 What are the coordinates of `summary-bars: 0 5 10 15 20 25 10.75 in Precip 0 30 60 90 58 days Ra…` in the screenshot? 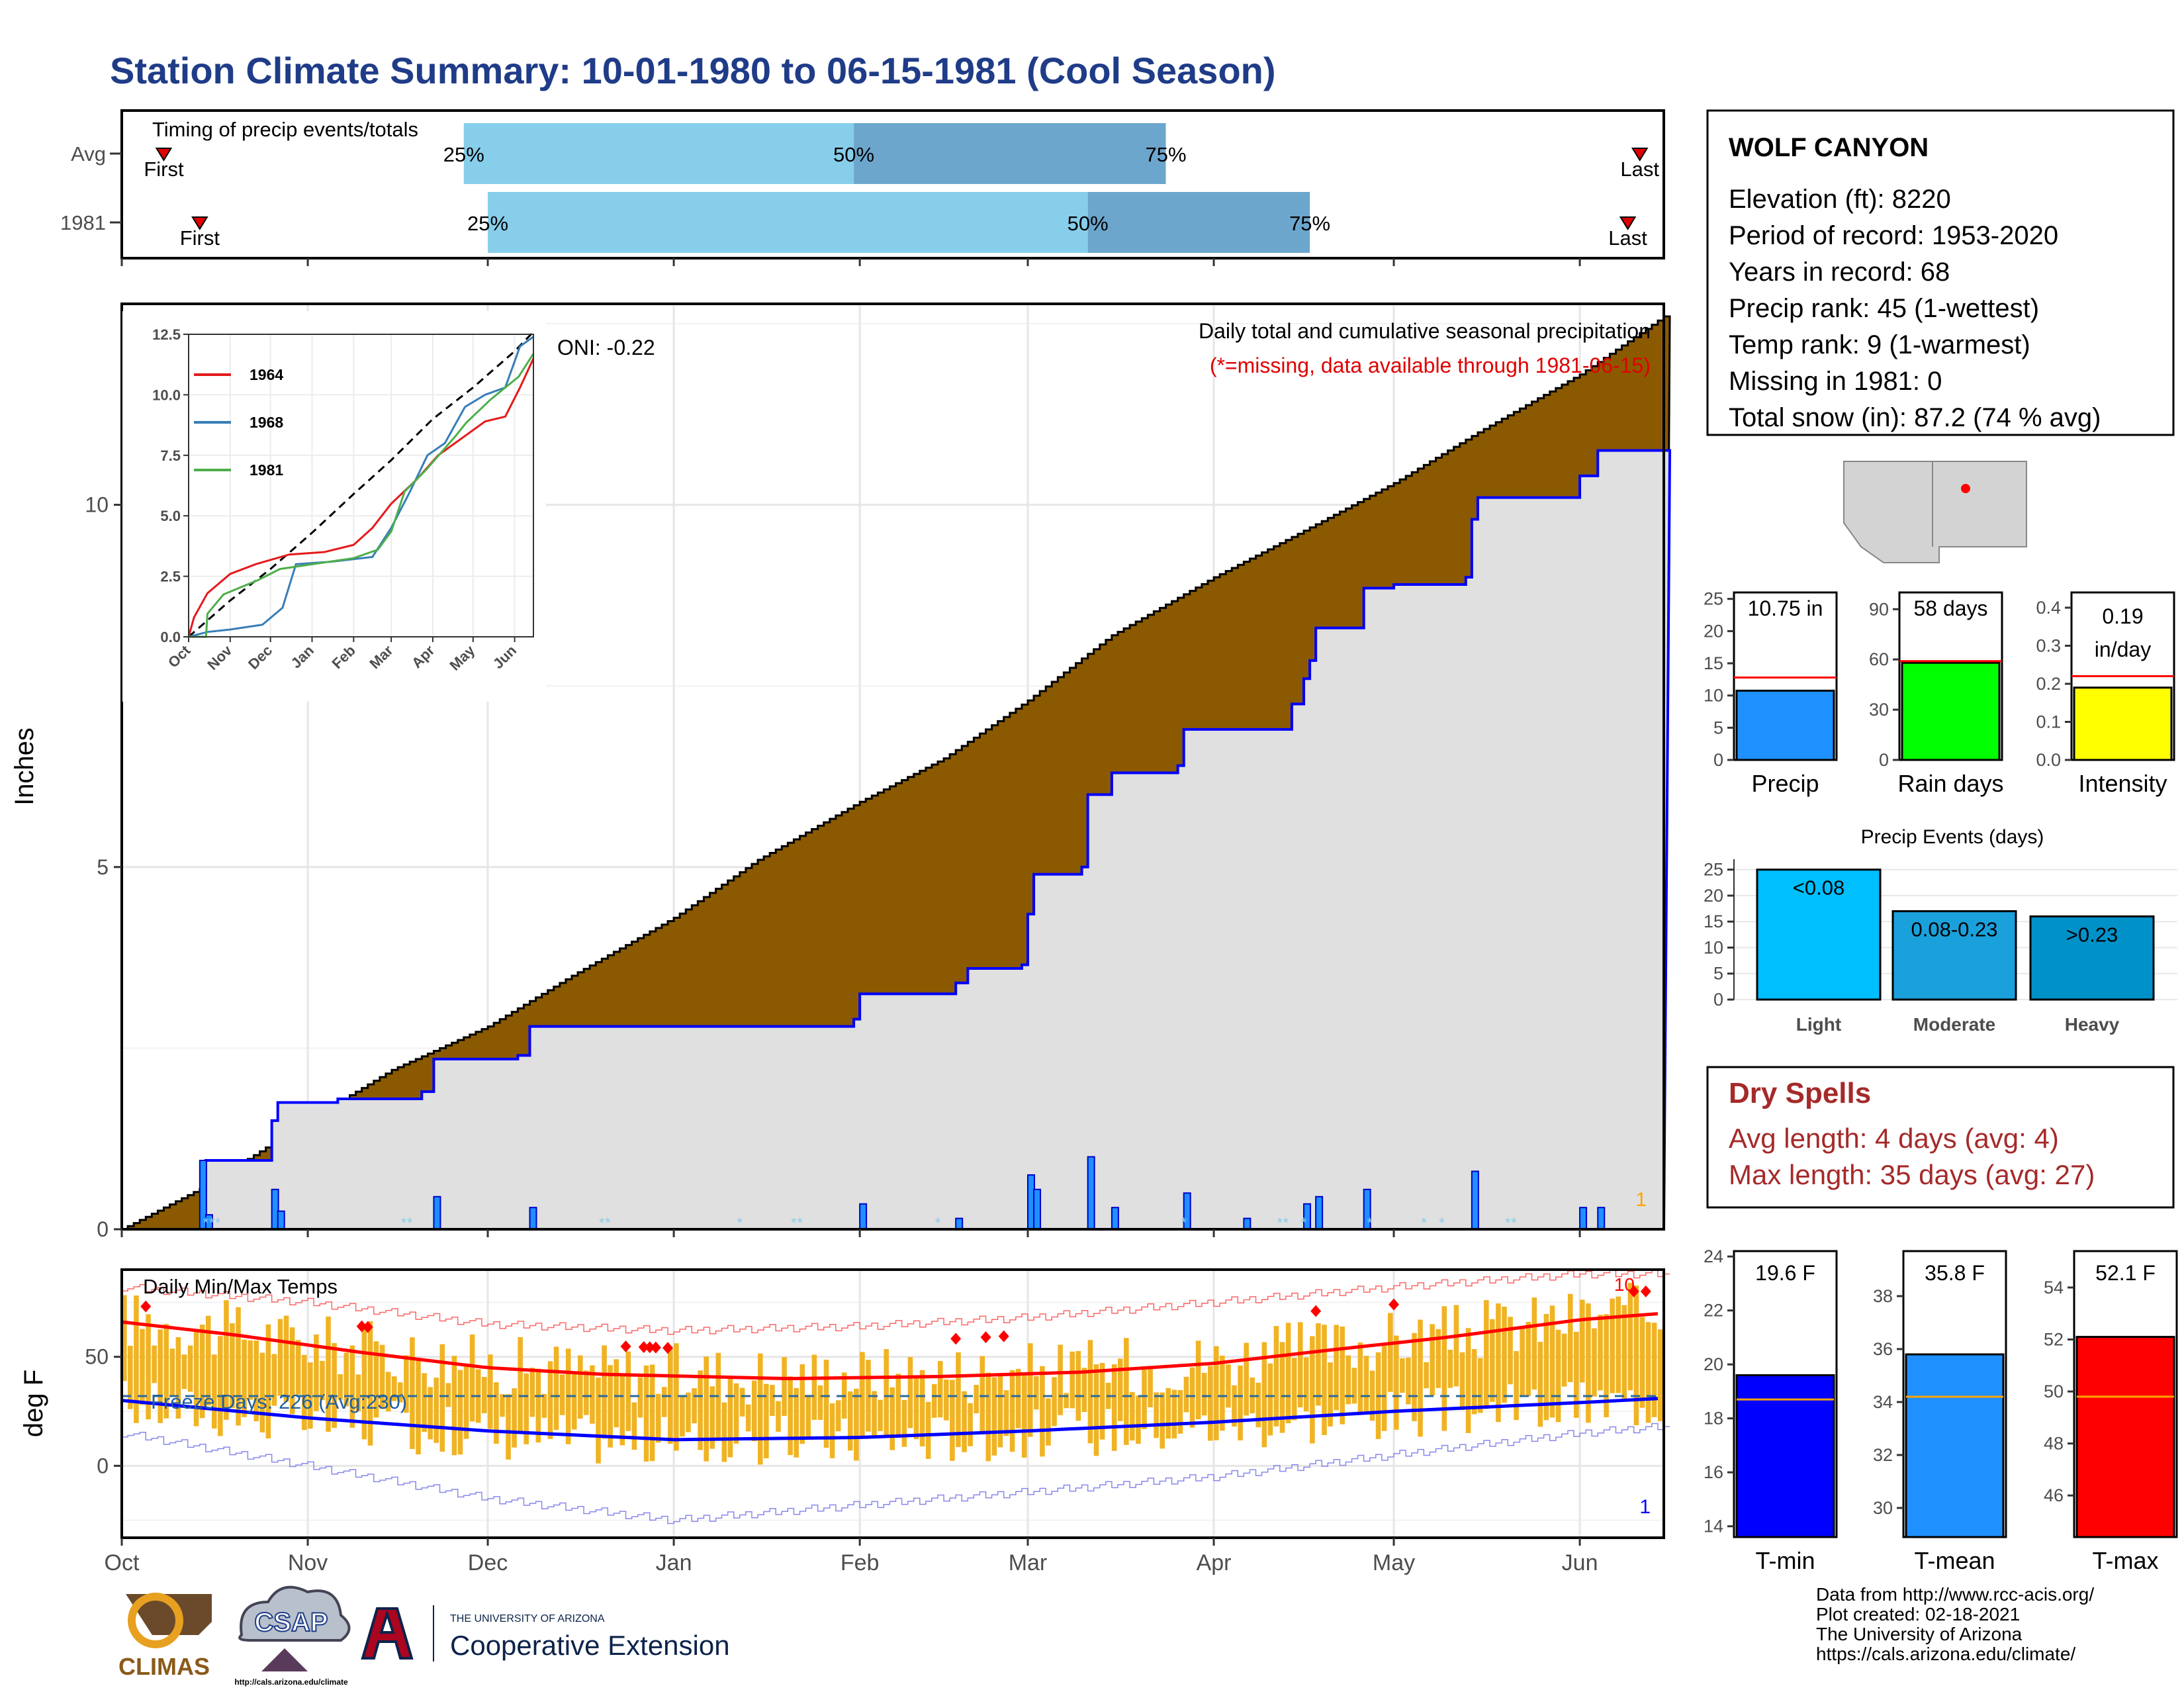 It's located at (1940, 693).